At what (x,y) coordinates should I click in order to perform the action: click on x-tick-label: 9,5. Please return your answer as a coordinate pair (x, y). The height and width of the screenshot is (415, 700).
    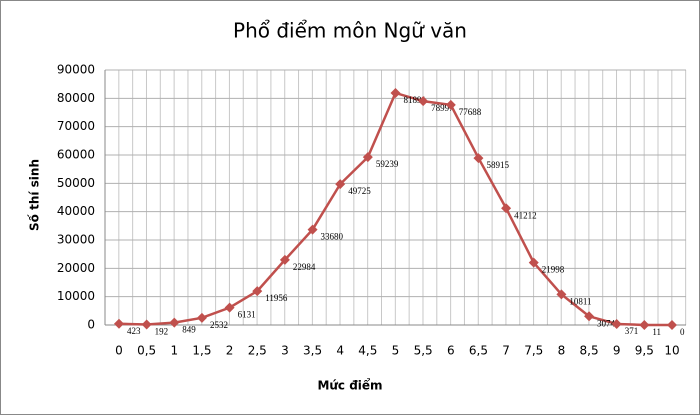
    Looking at the image, I should click on (644, 351).